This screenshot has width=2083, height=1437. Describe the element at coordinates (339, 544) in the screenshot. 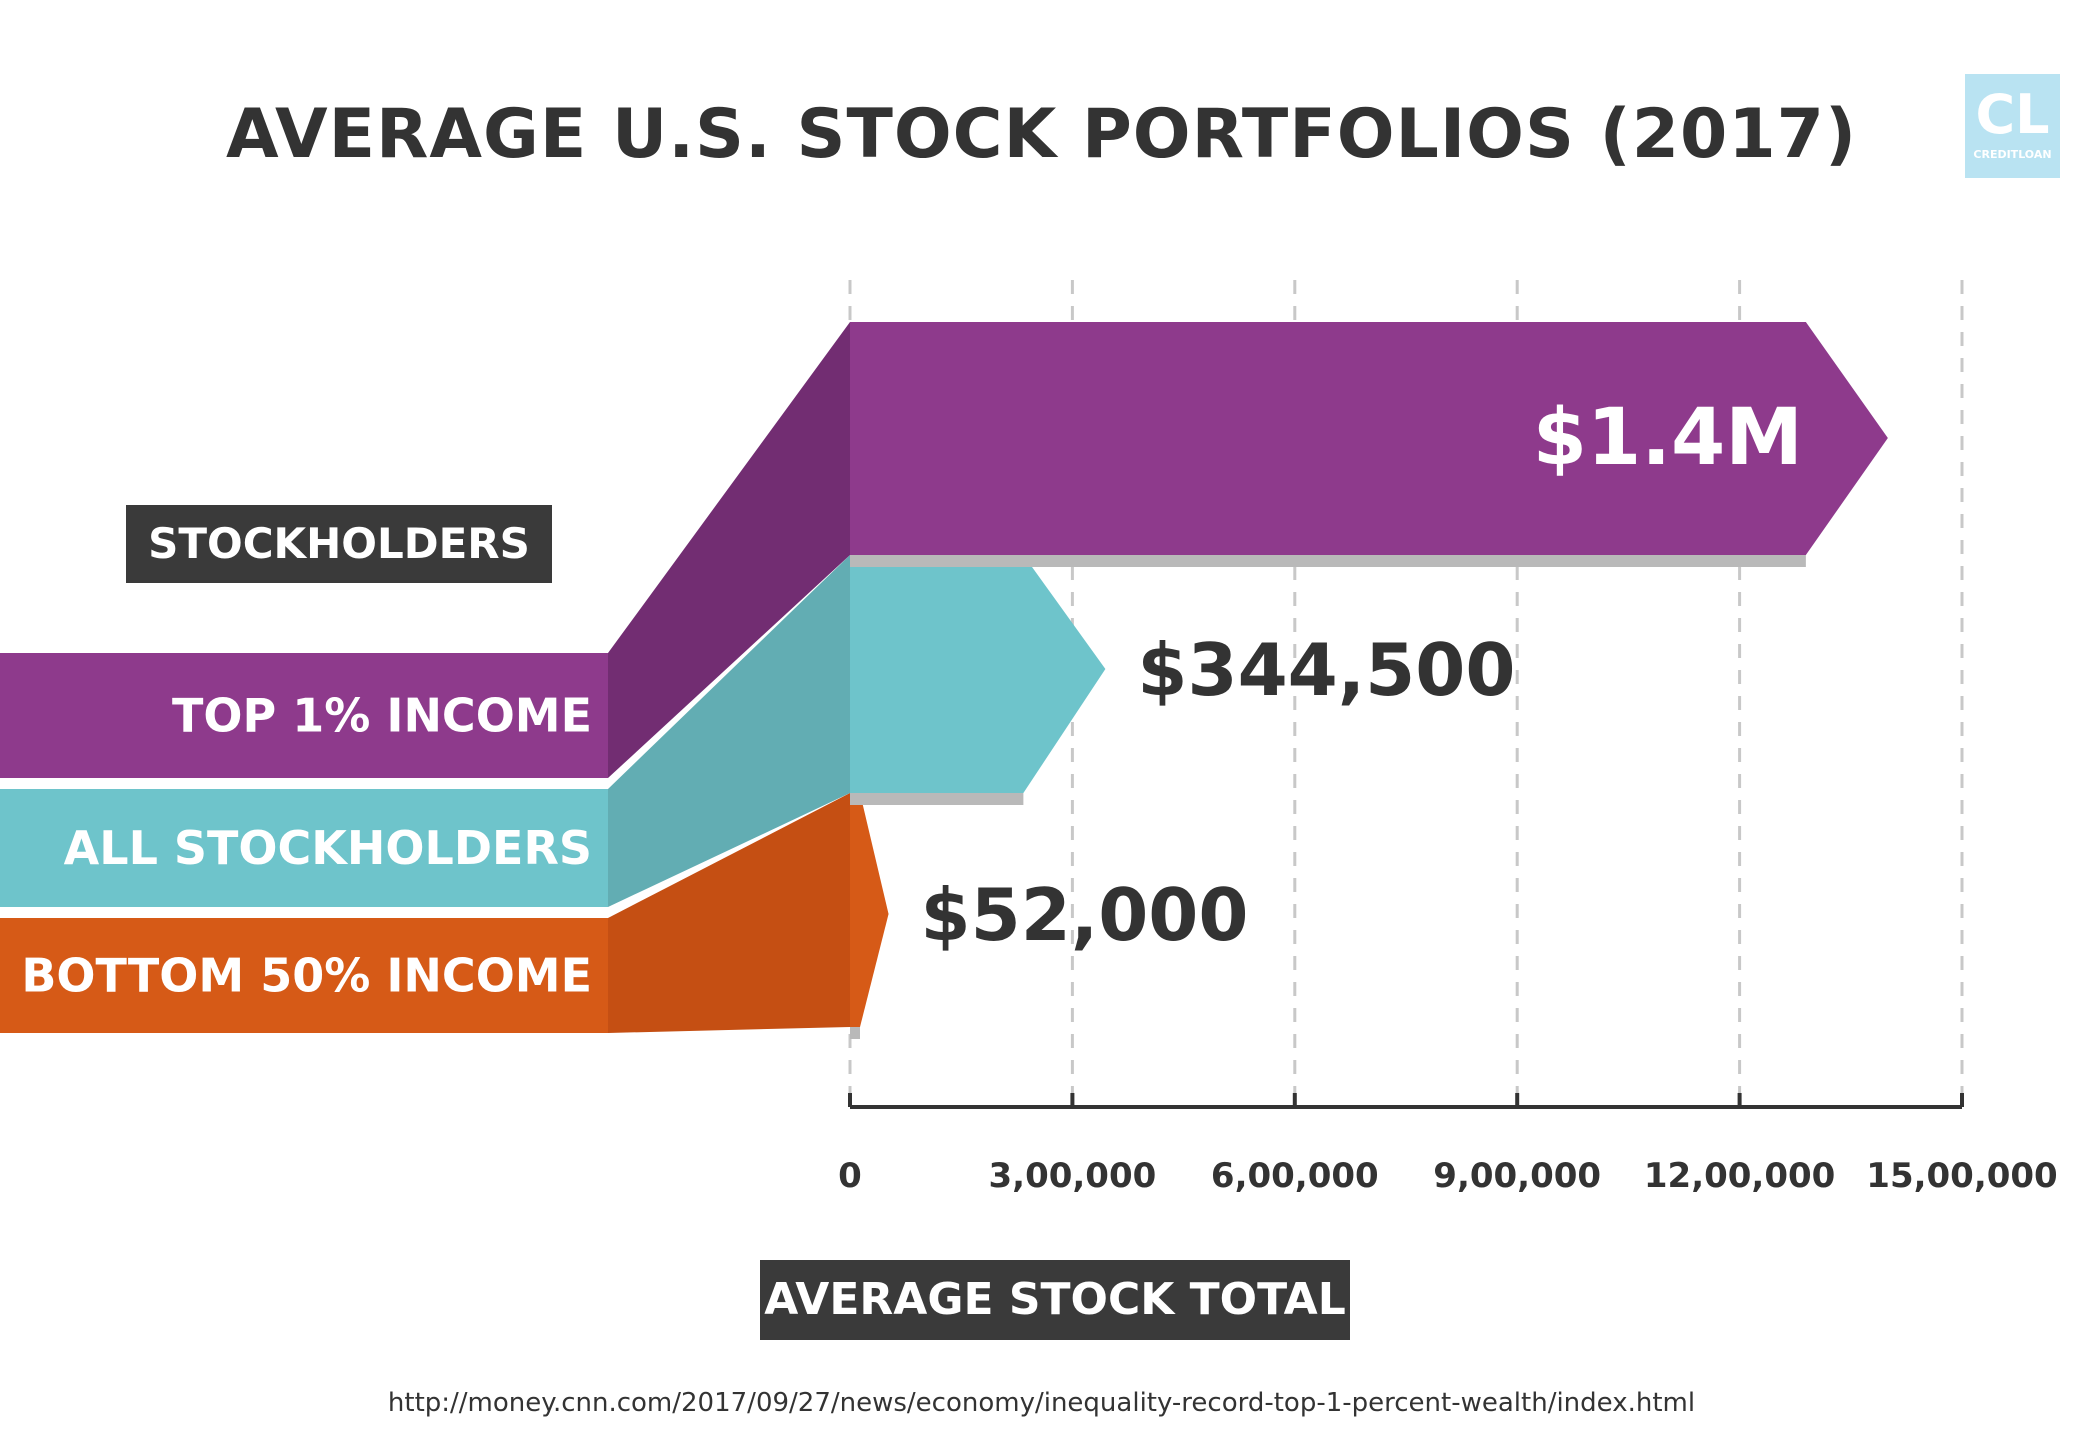

I see `legend-title: STOCKHOLDERS` at that location.